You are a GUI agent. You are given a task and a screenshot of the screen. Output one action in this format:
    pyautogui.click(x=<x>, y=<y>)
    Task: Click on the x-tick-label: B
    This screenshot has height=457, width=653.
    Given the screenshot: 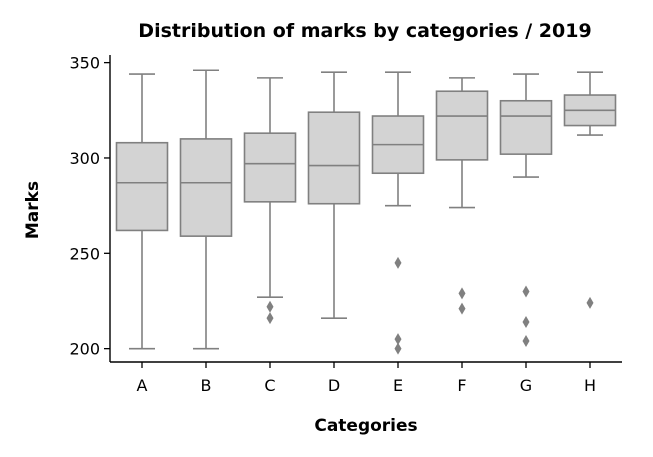 What is the action you would take?
    pyautogui.click(x=206, y=385)
    